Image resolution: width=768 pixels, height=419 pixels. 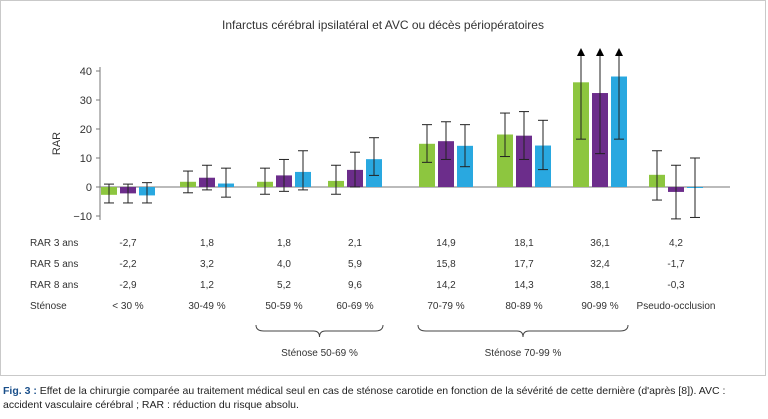 What do you see at coordinates (128, 243) in the screenshot?
I see `table-value: -2,7` at bounding box center [128, 243].